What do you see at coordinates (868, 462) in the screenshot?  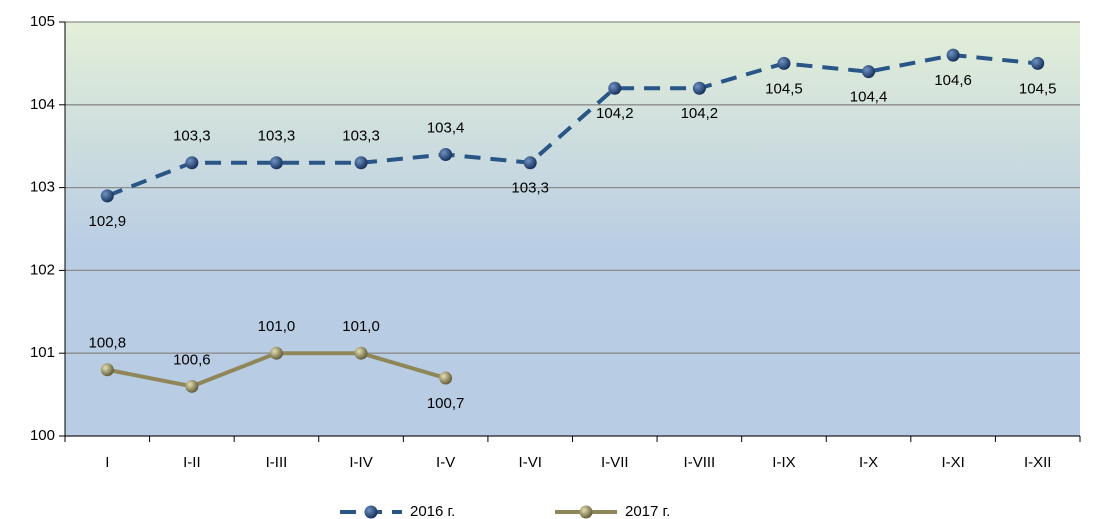 I see `x-tick-label: I-X` at bounding box center [868, 462].